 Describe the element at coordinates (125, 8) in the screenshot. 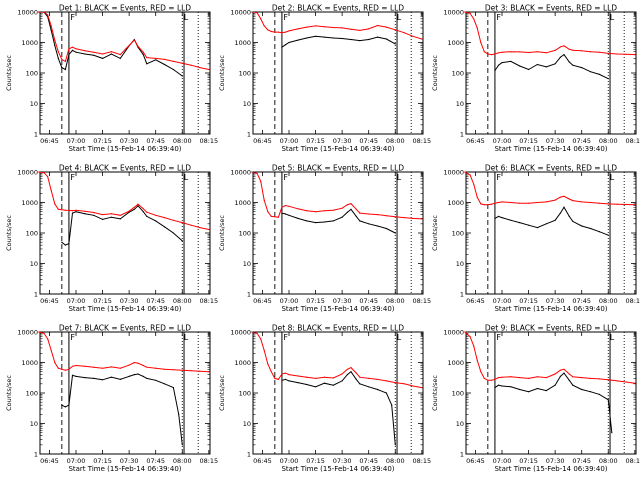

I see `panel-title: Det 1: BLACK = Events, RED = LLD` at that location.